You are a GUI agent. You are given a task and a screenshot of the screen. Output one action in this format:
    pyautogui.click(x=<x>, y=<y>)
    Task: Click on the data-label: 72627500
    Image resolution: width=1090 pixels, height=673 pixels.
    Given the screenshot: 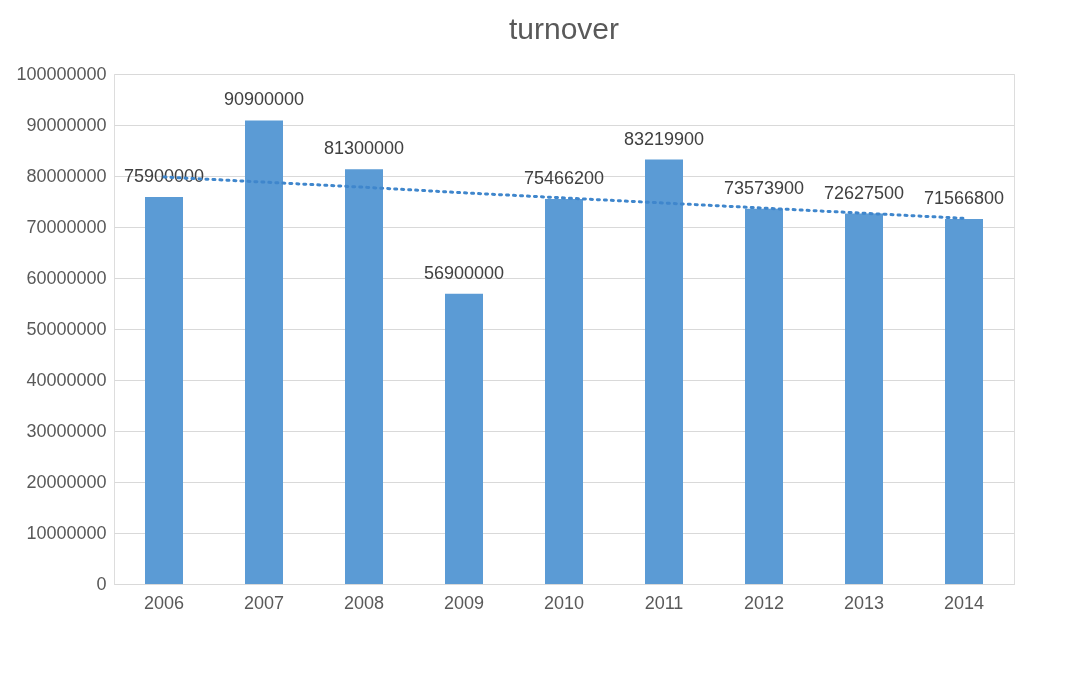 What is the action you would take?
    pyautogui.click(x=864, y=192)
    